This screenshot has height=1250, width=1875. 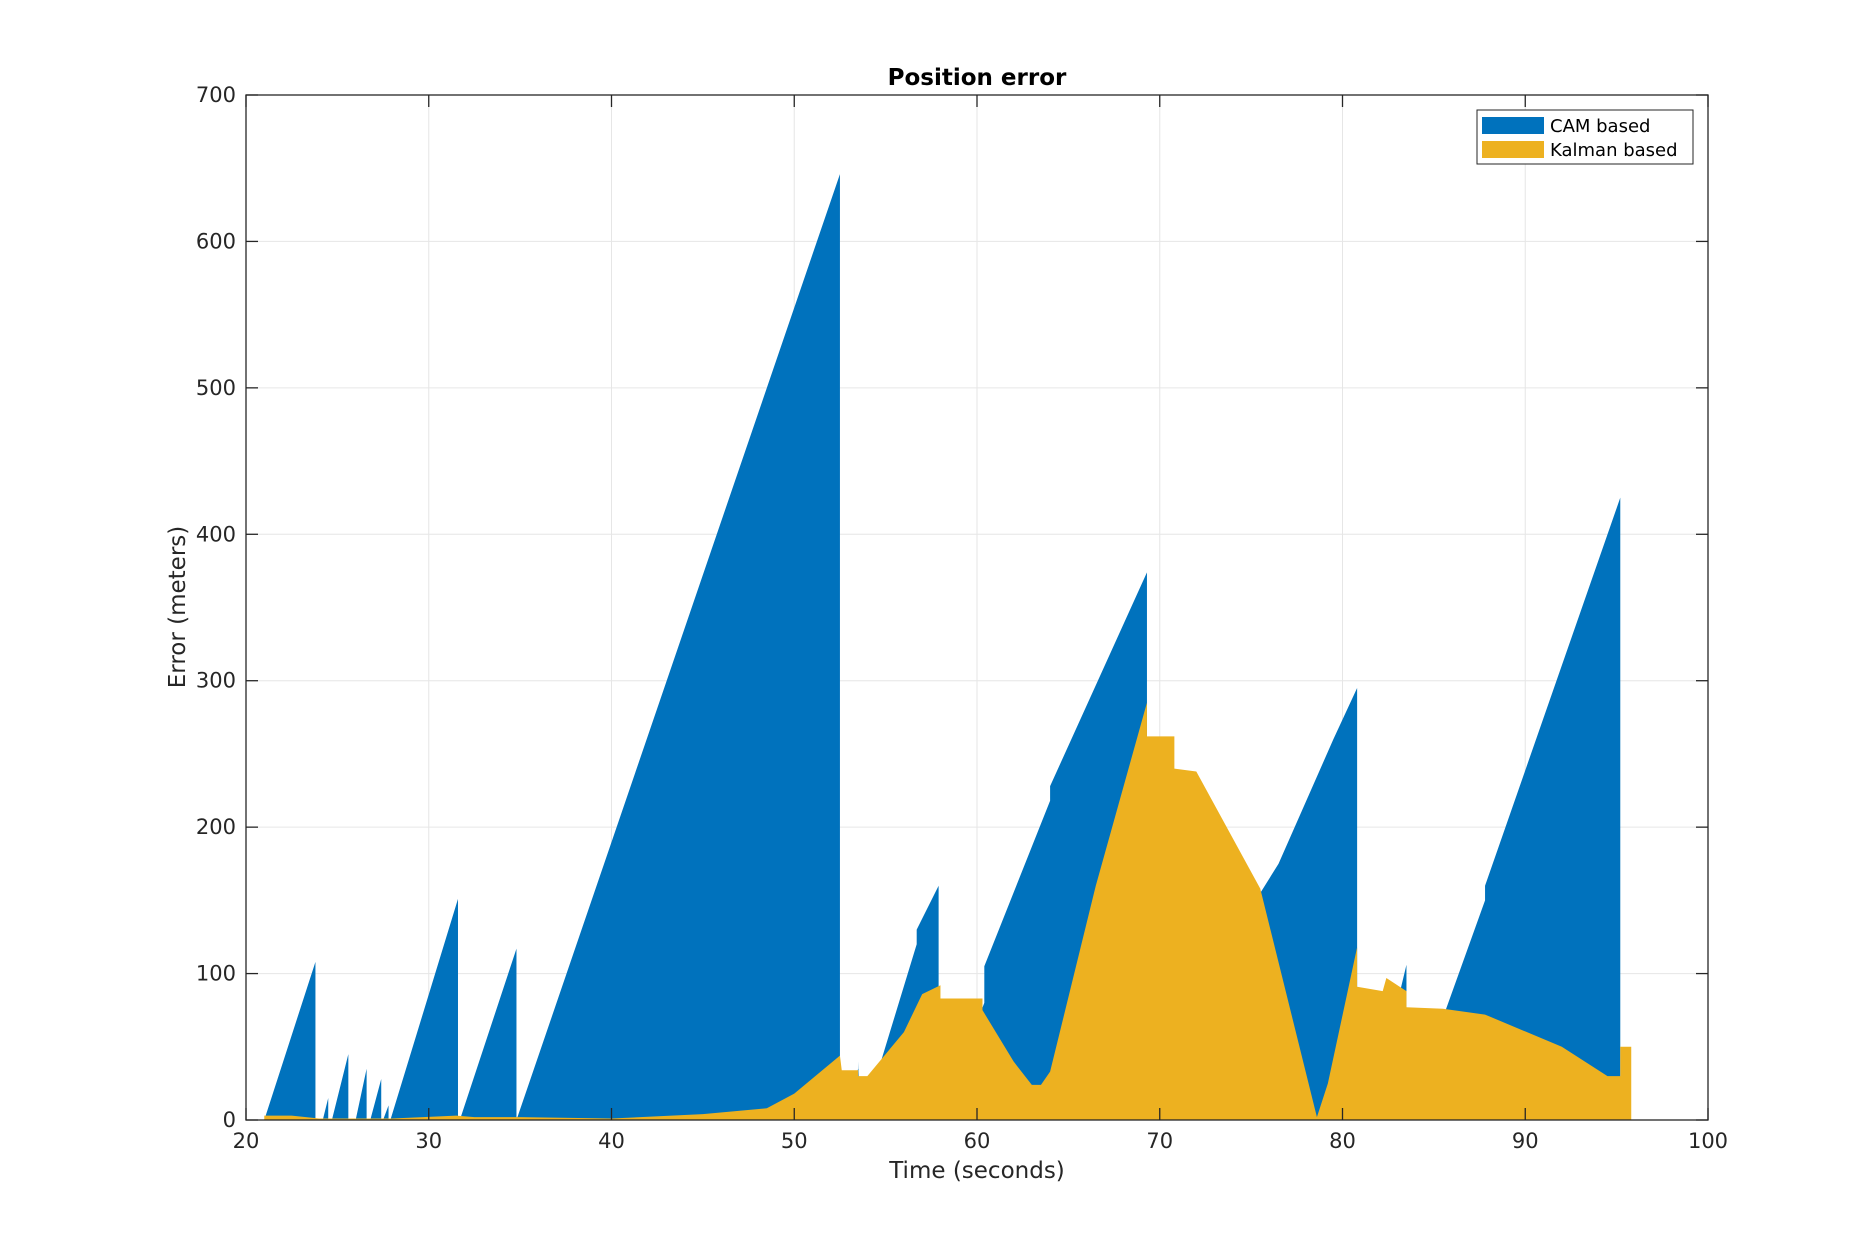 I want to click on y-tick-label: 300, so click(x=216, y=681).